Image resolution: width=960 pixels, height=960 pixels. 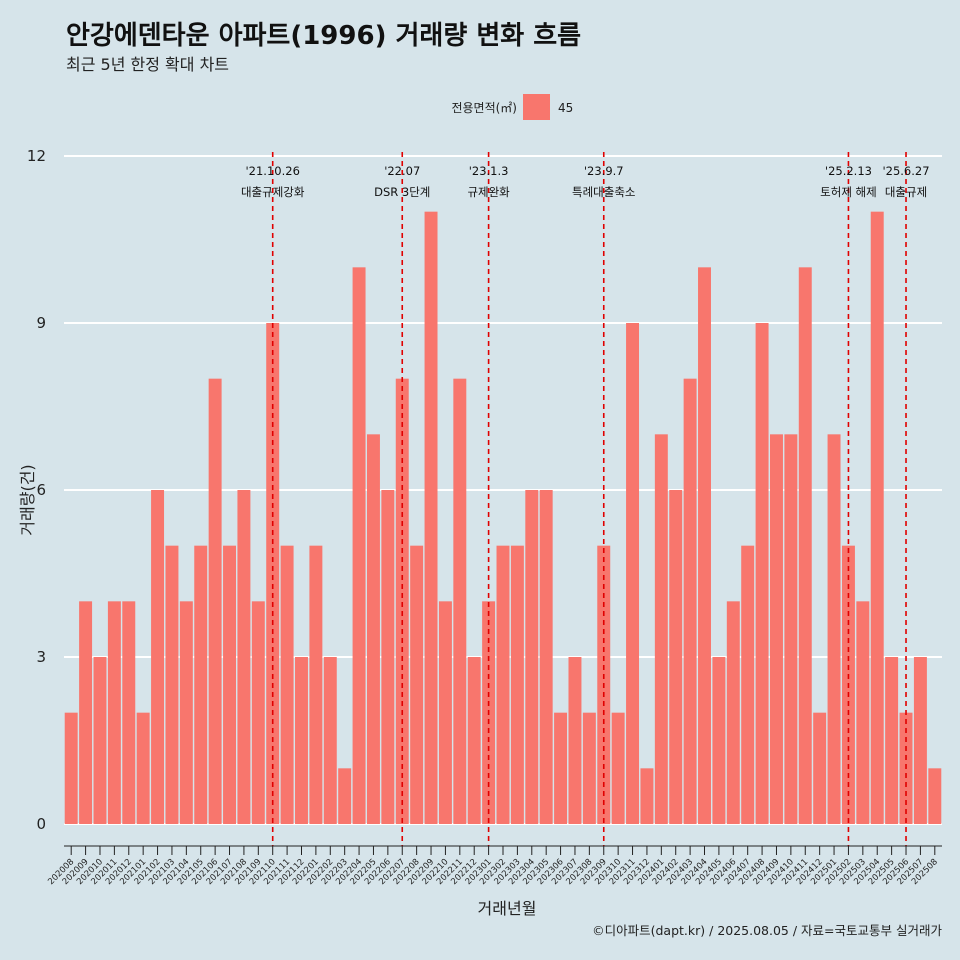 I want to click on annotation-text: DSR 3단계, so click(x=402, y=192).